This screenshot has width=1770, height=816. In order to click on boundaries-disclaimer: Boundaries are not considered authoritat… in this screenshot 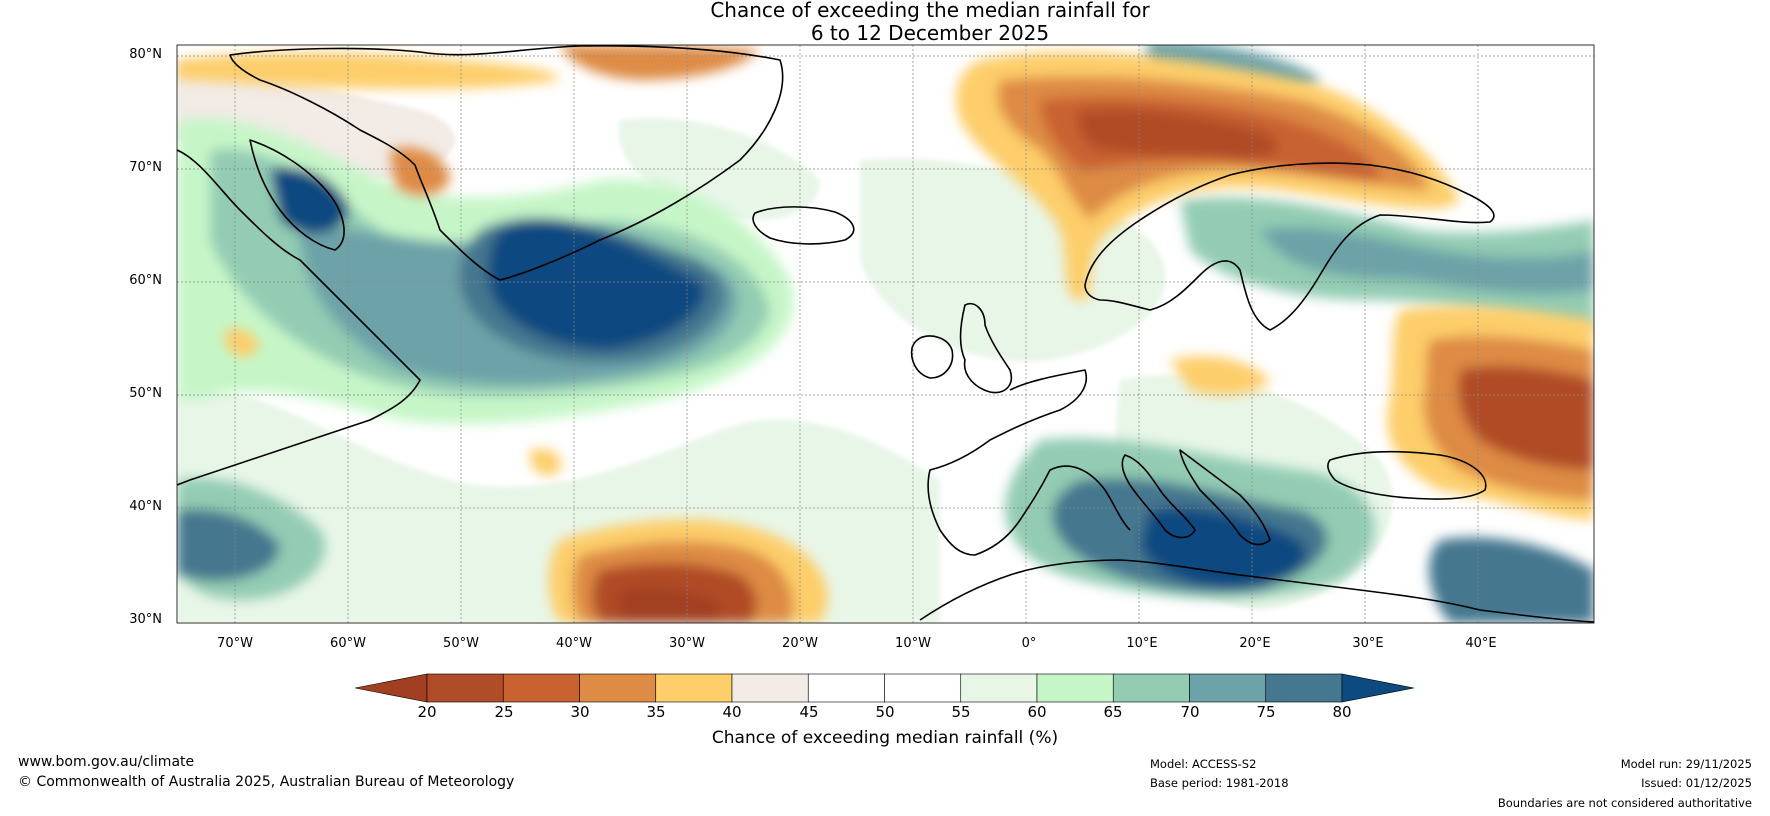, I will do `click(1624, 803)`.